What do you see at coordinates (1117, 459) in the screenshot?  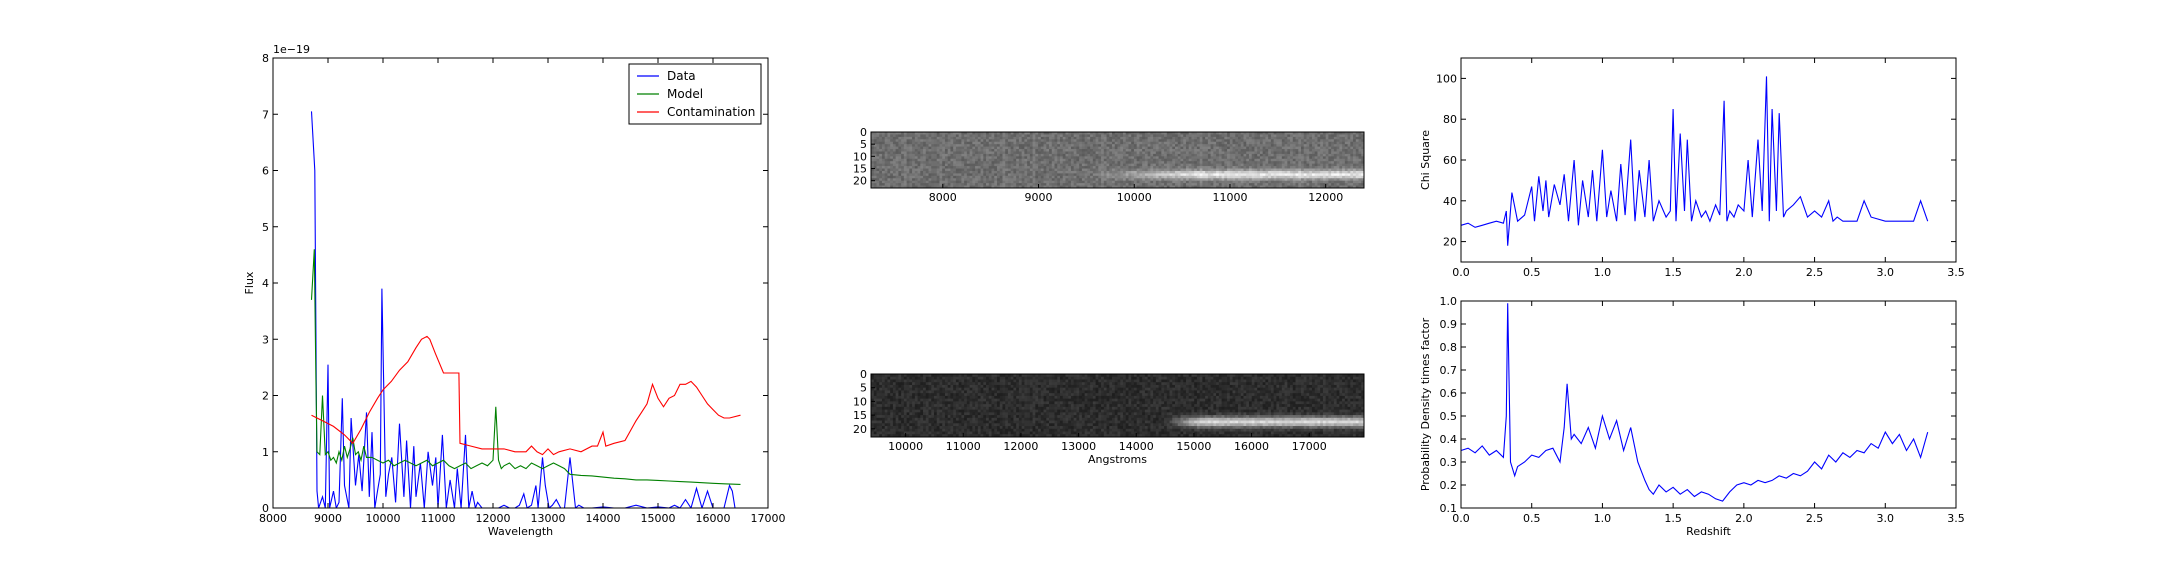 I see `x-axis-label: Angstroms` at bounding box center [1117, 459].